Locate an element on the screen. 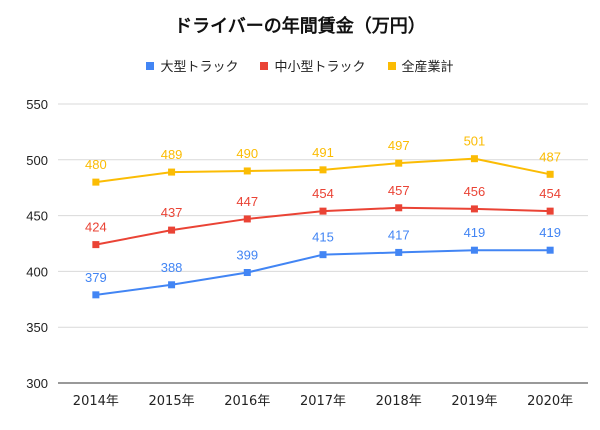 Image resolution: width=600 pixels, height=430 pixels. legend-item-all-industries: 全産業計 is located at coordinates (420, 65).